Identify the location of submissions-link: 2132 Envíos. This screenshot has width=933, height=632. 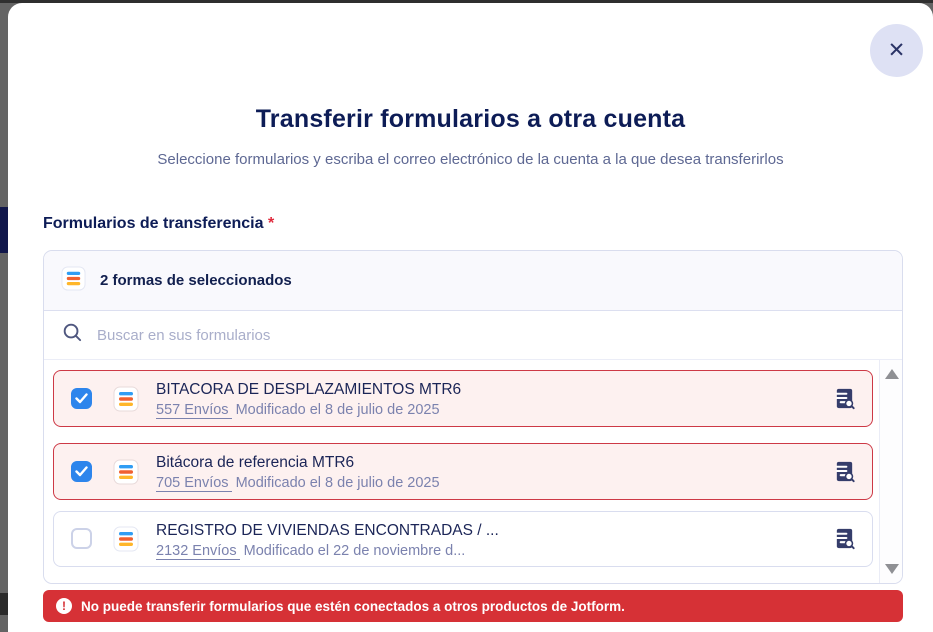
(198, 551).